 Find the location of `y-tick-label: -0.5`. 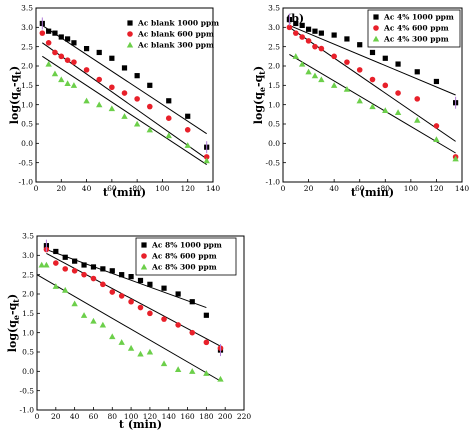

y-tick-label: -0.5 is located at coordinates (26, 162).